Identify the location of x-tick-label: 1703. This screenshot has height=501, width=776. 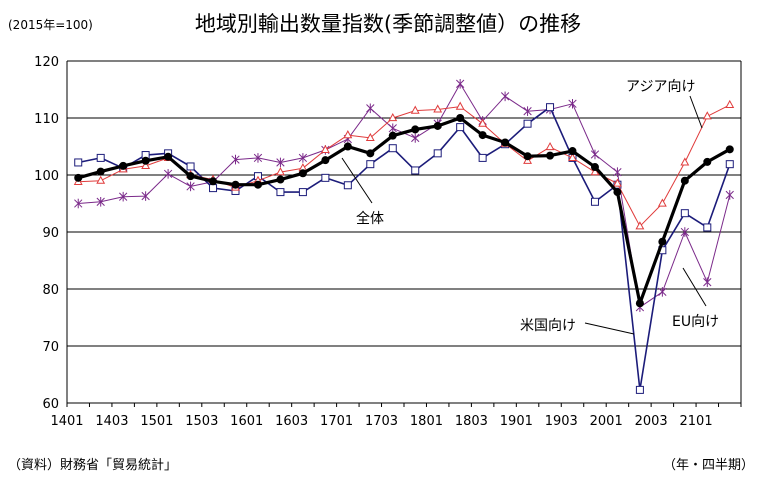
(381, 421).